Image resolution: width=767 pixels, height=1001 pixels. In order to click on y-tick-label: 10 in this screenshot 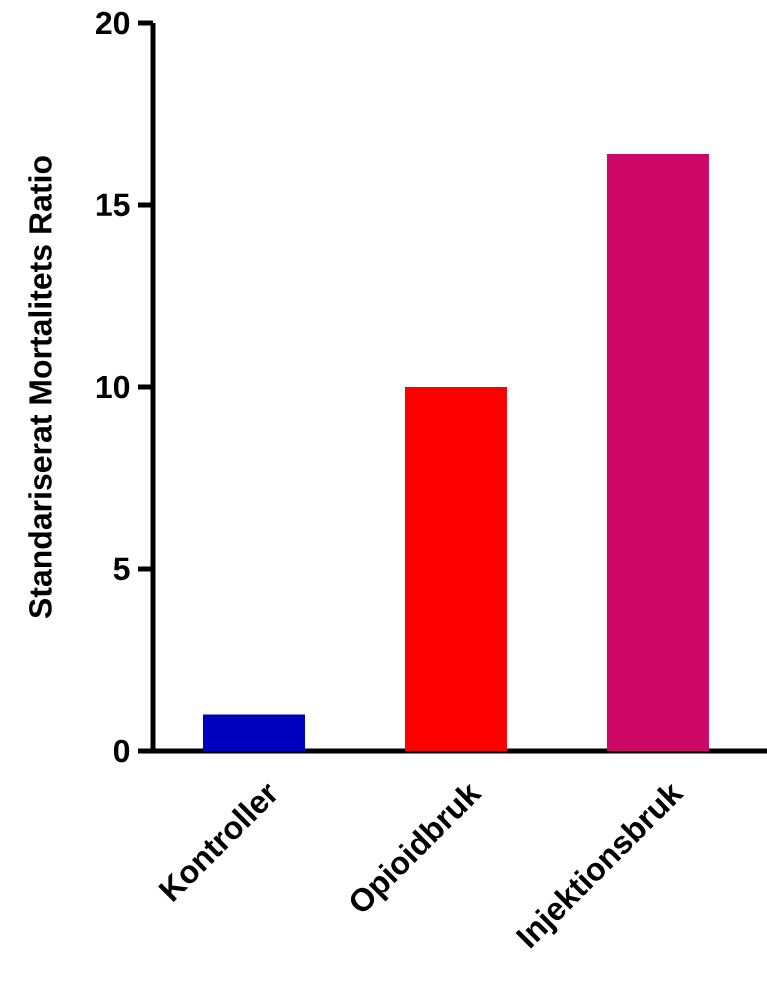, I will do `click(113, 387)`.